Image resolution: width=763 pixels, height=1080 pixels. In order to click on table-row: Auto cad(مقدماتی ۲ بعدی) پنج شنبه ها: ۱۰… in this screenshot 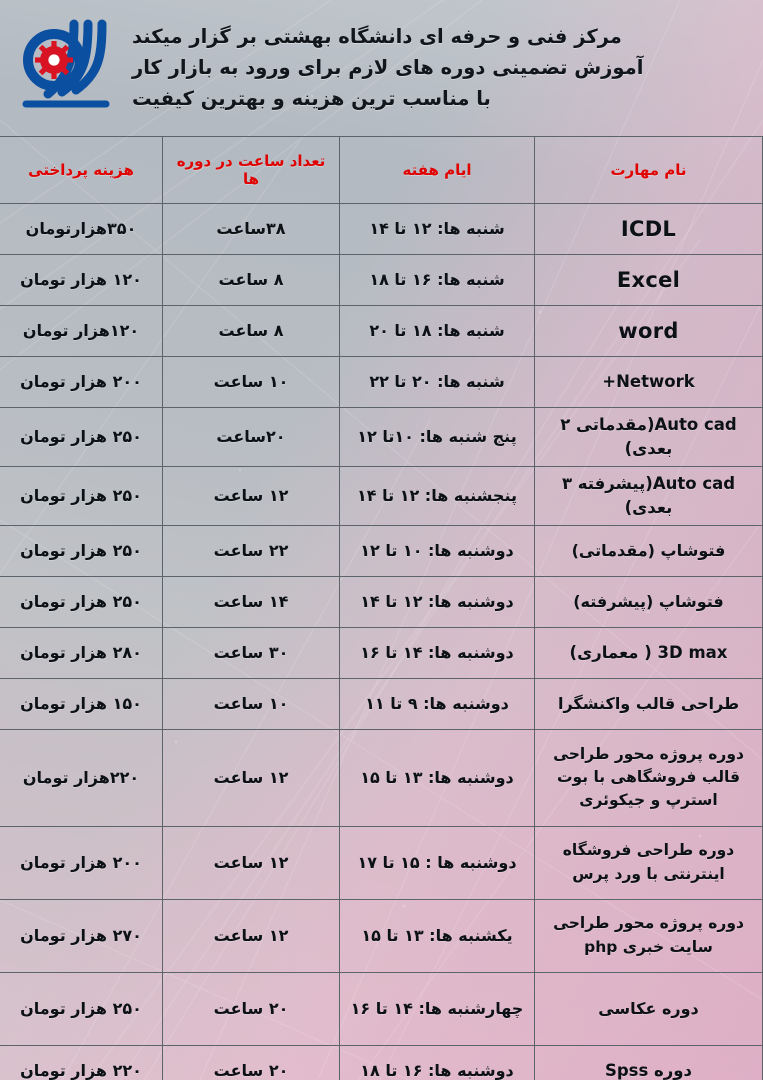, I will do `click(381, 437)`.